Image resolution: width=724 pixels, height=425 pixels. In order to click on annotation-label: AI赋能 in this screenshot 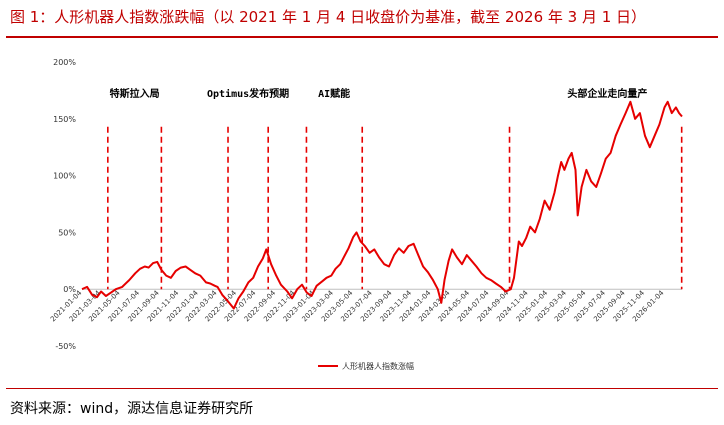, I will do `click(334, 93)`.